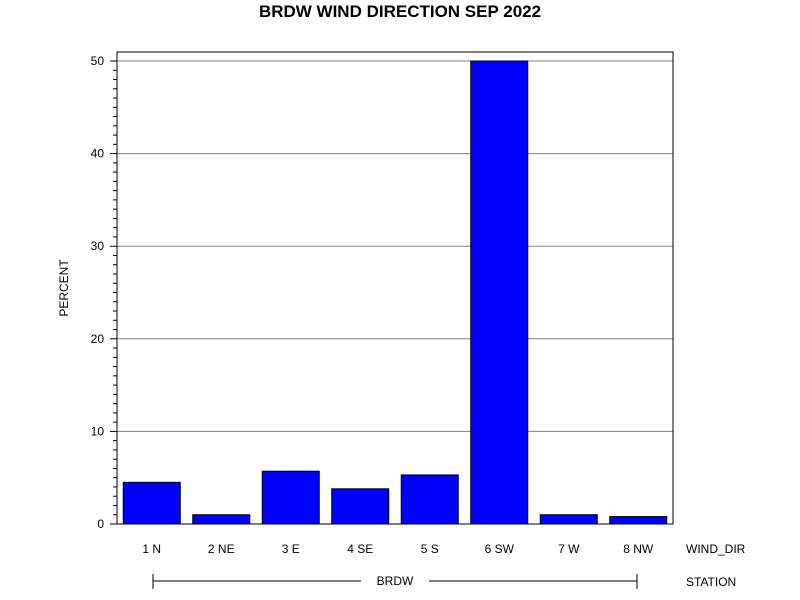  What do you see at coordinates (98, 154) in the screenshot?
I see `y-tick-label-4: 40` at bounding box center [98, 154].